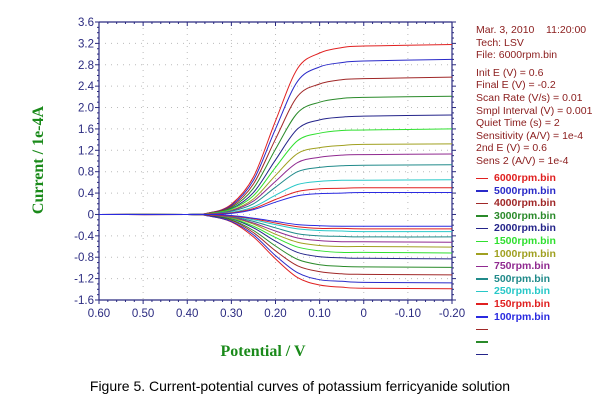 The width and height of the screenshot is (600, 408). Describe the element at coordinates (275, 314) in the screenshot. I see `x-tick-label: 0.20` at that location.